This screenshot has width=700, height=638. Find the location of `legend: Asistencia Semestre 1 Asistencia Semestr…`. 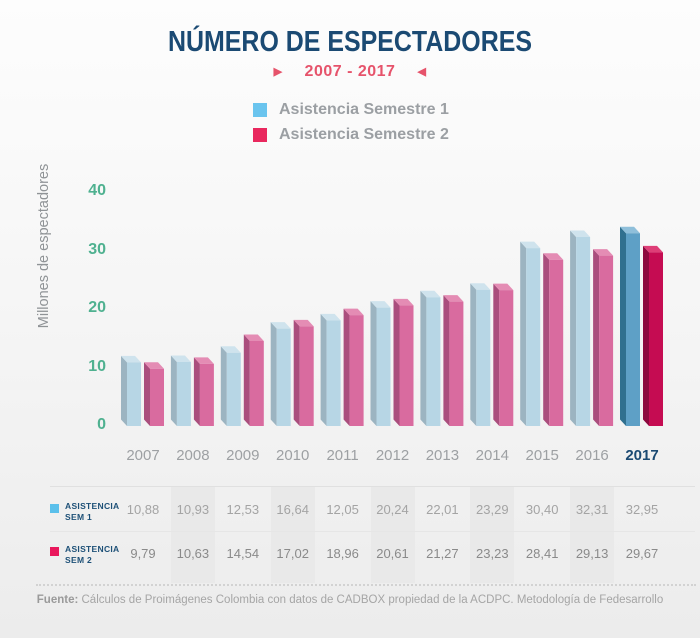

legend: Asistencia Semestre 1 Asistencia Semestr… is located at coordinates (351, 126).